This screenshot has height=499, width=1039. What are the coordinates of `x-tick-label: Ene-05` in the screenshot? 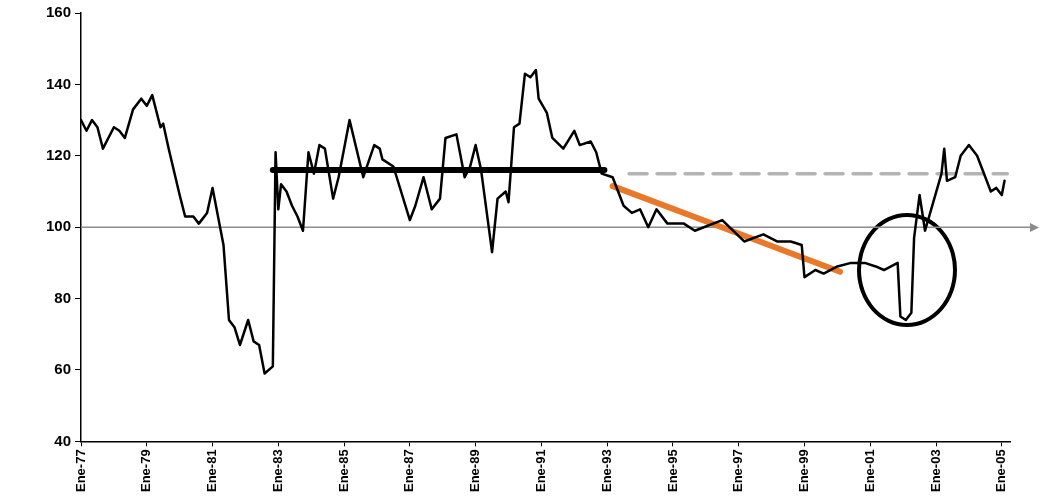 It's located at (1001, 471).